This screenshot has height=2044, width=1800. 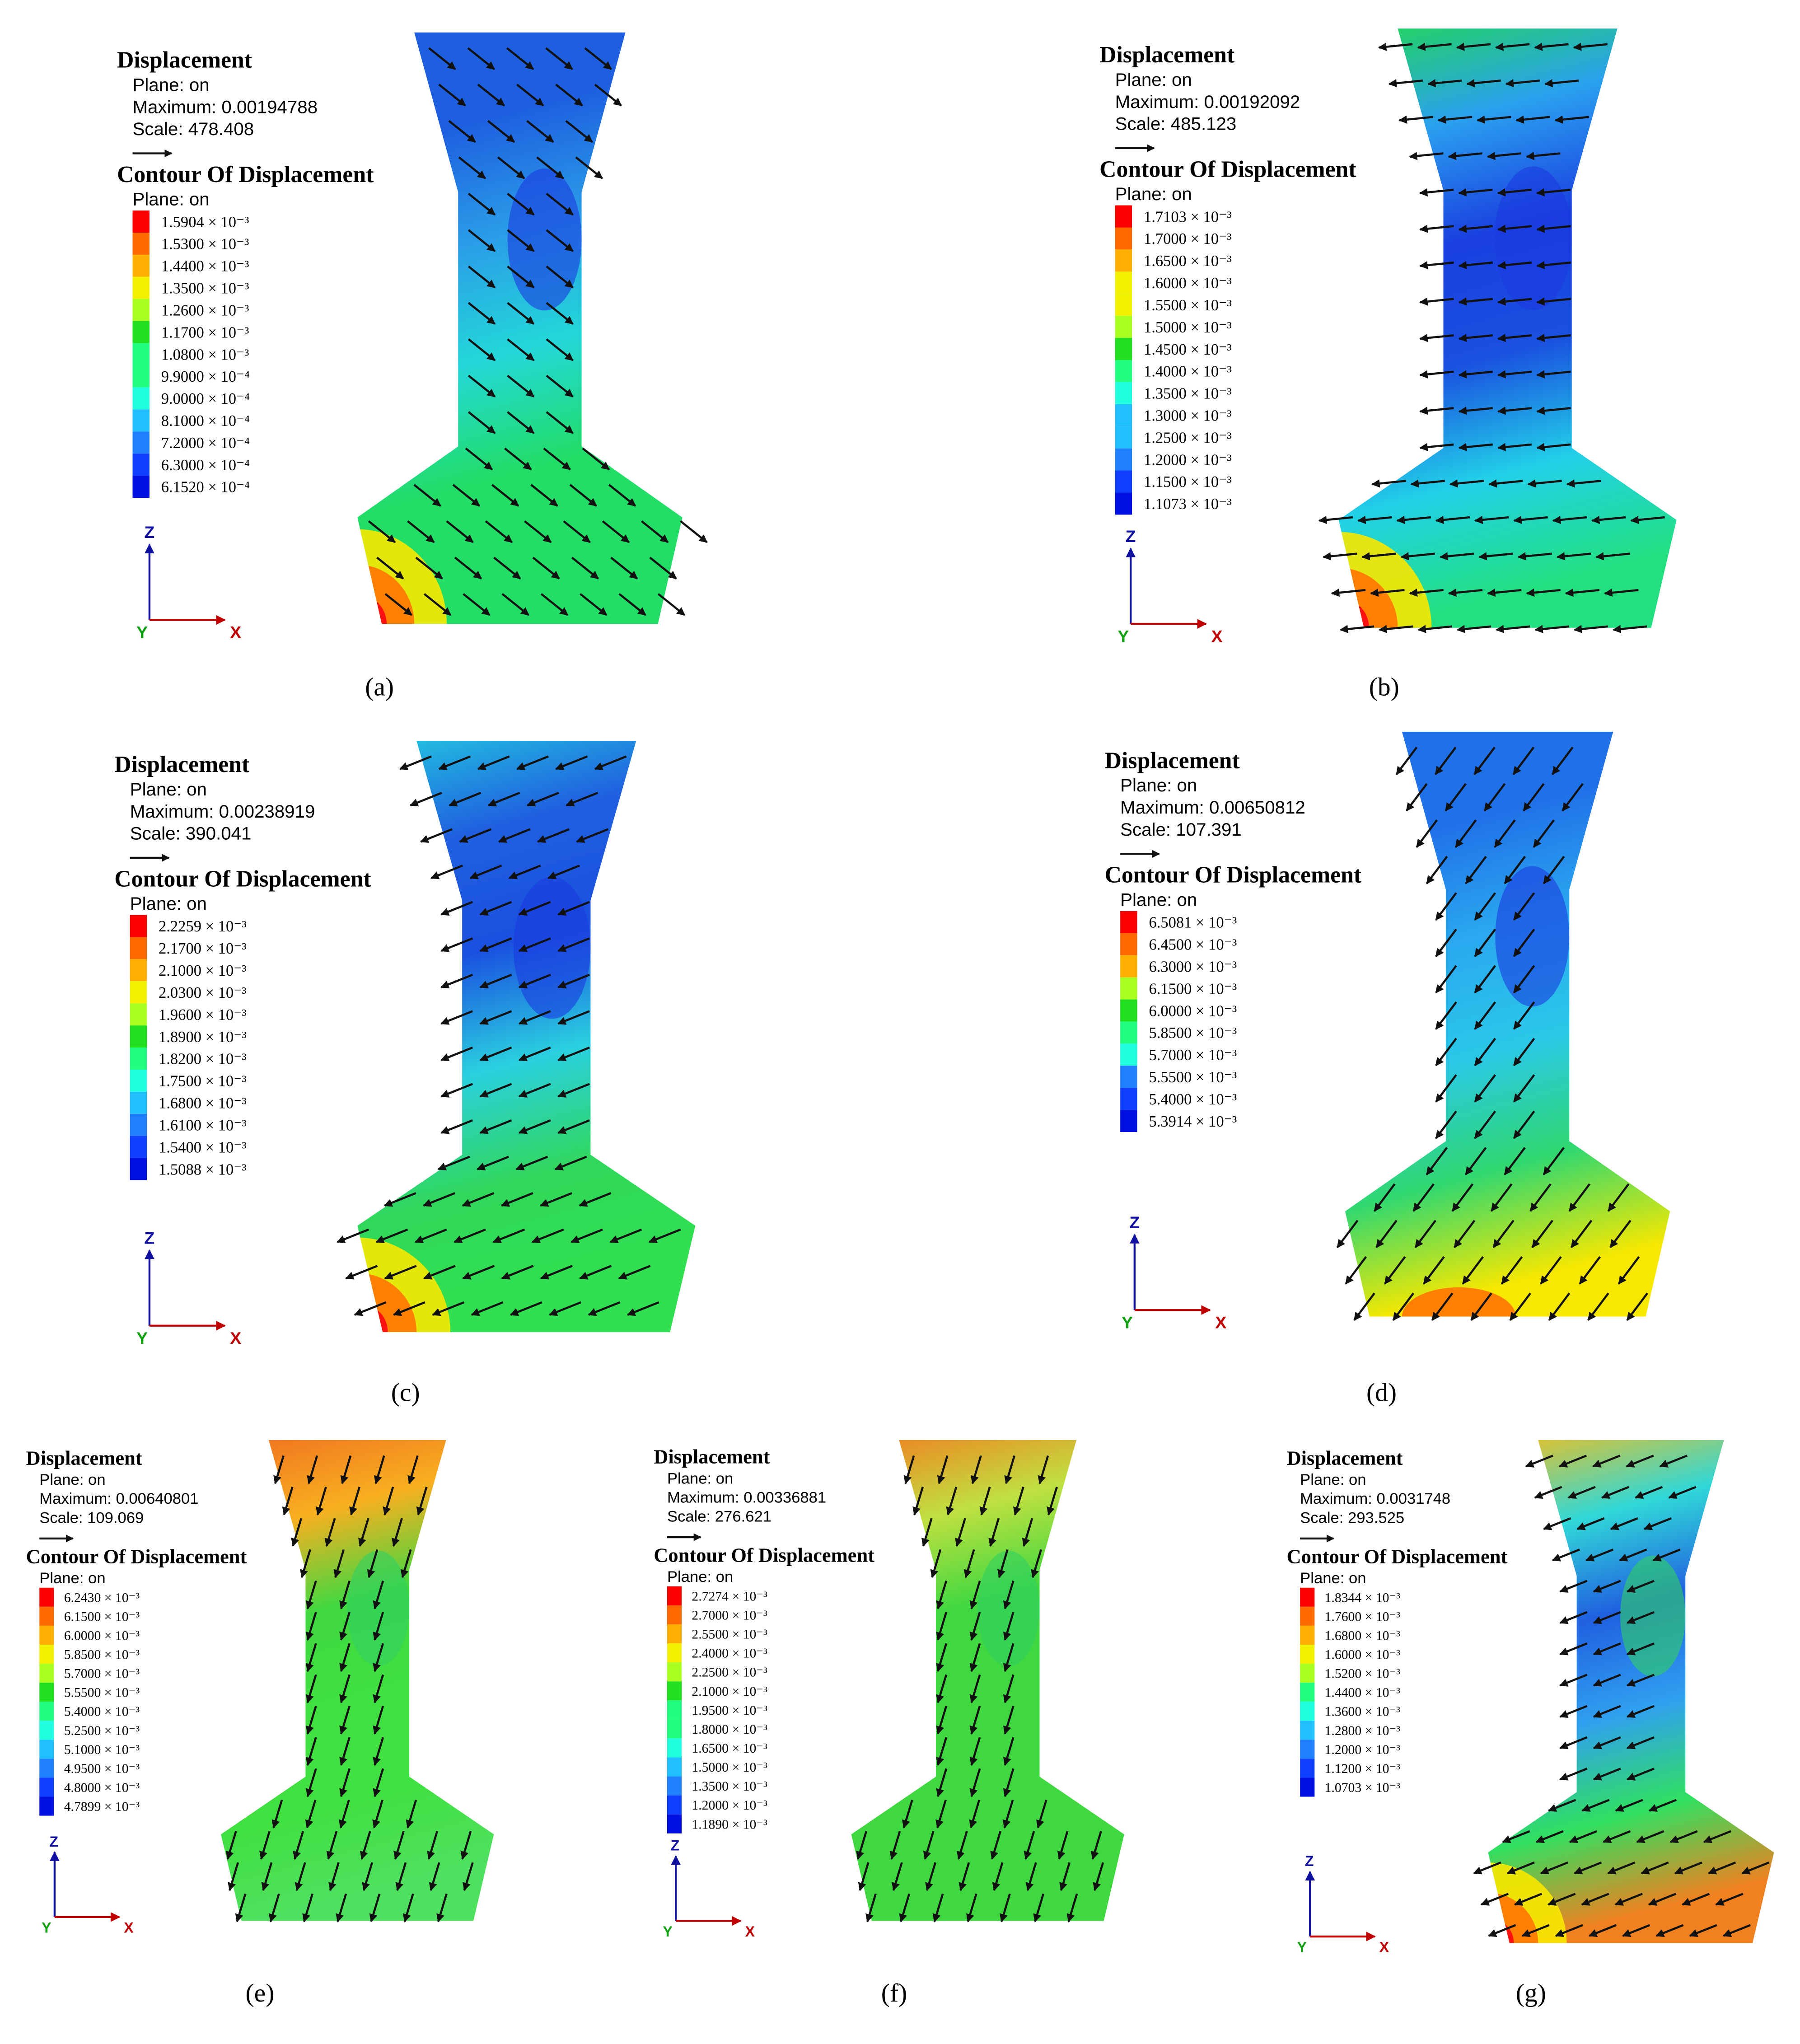 What do you see at coordinates (102, 1693) in the screenshot?
I see `legend-level: 5.5500 × 10⁻³` at bounding box center [102, 1693].